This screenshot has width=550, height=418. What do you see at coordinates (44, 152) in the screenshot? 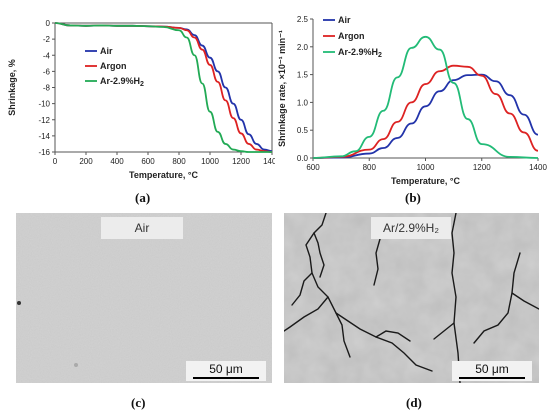
I see `y-tick-label: -16` at bounding box center [44, 152].